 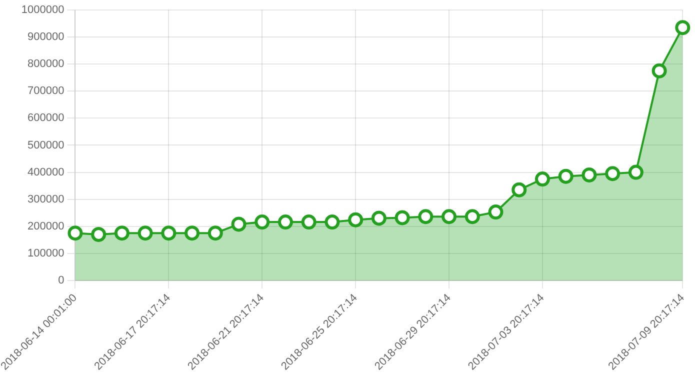 What do you see at coordinates (61, 280) in the screenshot?
I see `y-tick-label: 0` at bounding box center [61, 280].